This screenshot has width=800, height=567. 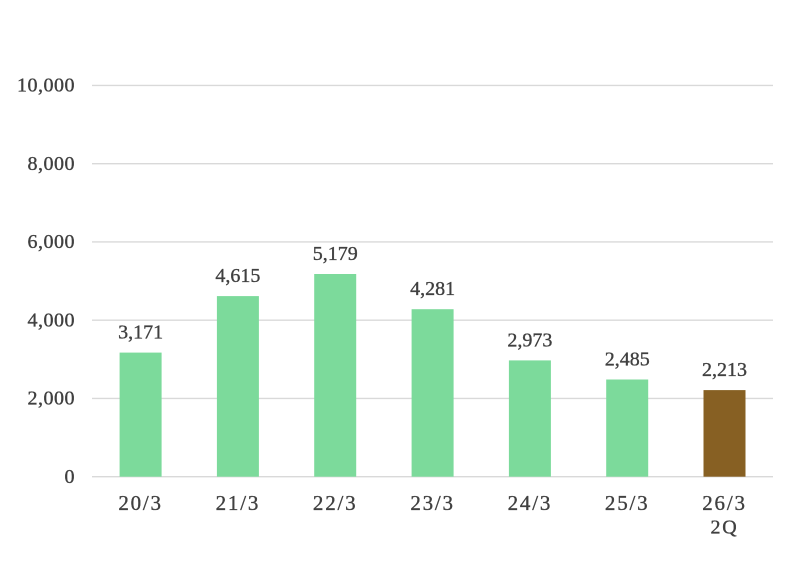 I want to click on svg-text: 24/3, so click(x=530, y=503).